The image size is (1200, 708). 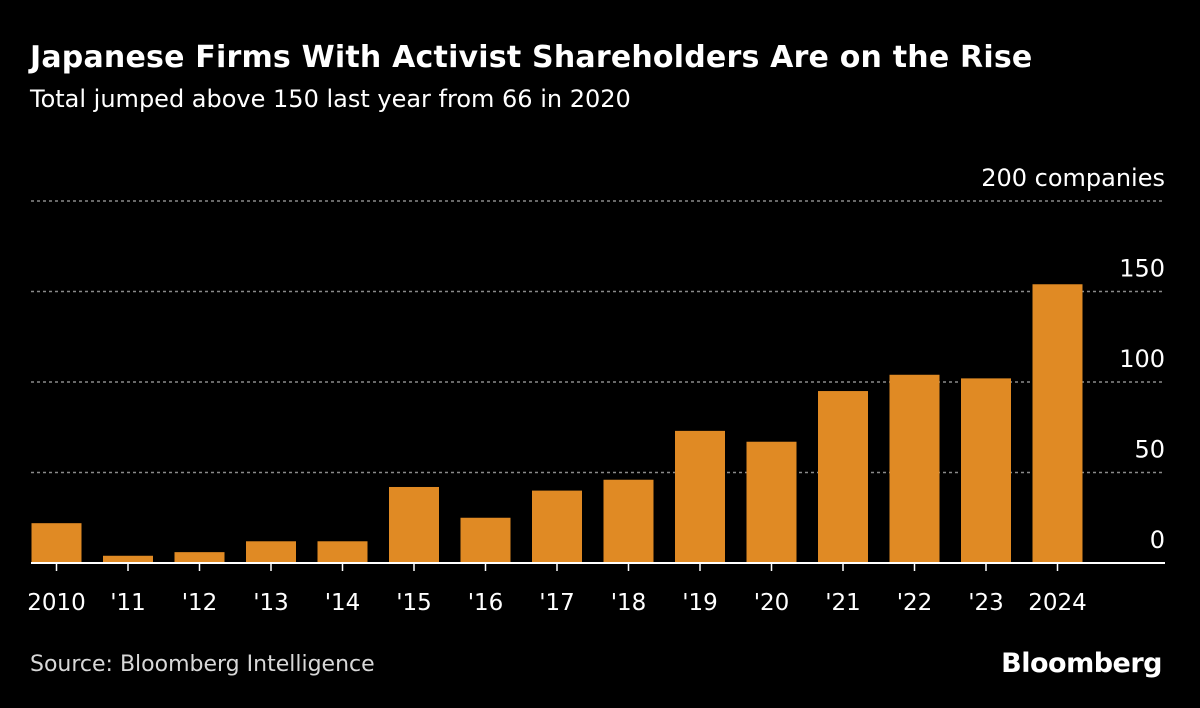 What do you see at coordinates (598, 566) in the screenshot?
I see `x-axis` at bounding box center [598, 566].